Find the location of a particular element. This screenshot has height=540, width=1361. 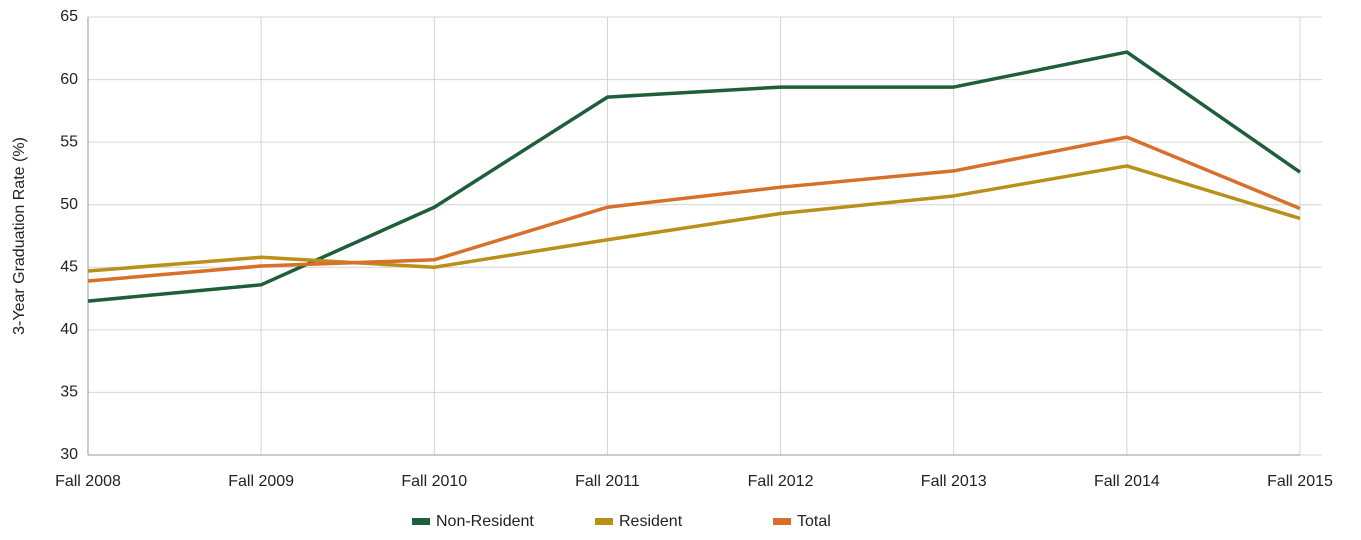

x-tick-label: Fall 2014 is located at coordinates (1127, 481).